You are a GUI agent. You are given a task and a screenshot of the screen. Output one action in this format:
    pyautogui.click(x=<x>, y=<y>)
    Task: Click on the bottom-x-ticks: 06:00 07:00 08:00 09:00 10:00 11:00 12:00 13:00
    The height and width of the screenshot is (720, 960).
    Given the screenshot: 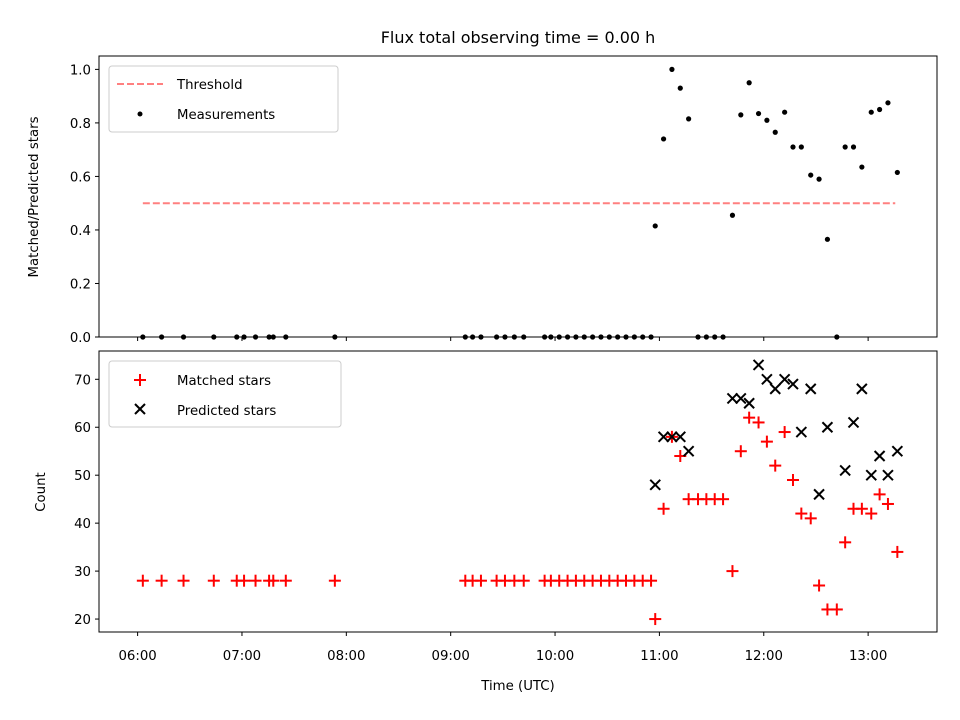 What is the action you would take?
    pyautogui.click(x=502, y=648)
    